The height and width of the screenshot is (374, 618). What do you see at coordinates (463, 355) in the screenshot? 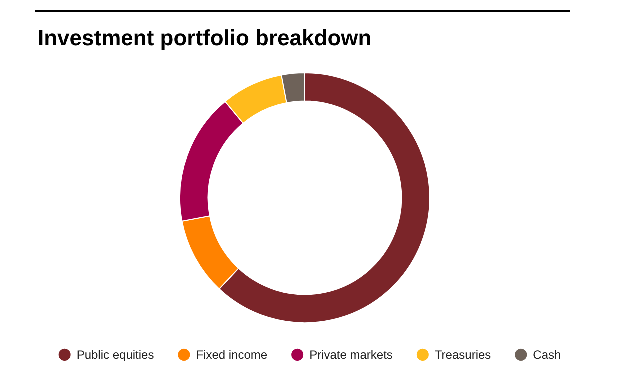
I see `legend-label: Treasuries` at bounding box center [463, 355].